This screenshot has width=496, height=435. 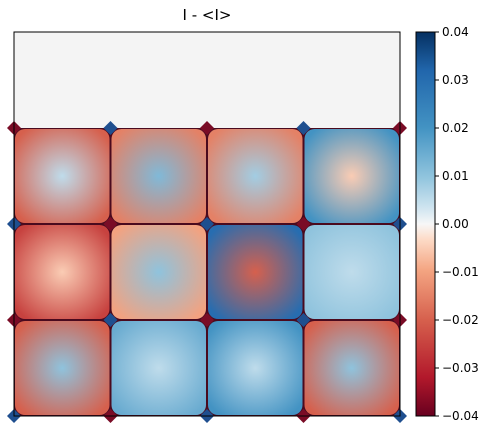 I want to click on heatmap-cell-r2-c1, so click(x=158, y=272).